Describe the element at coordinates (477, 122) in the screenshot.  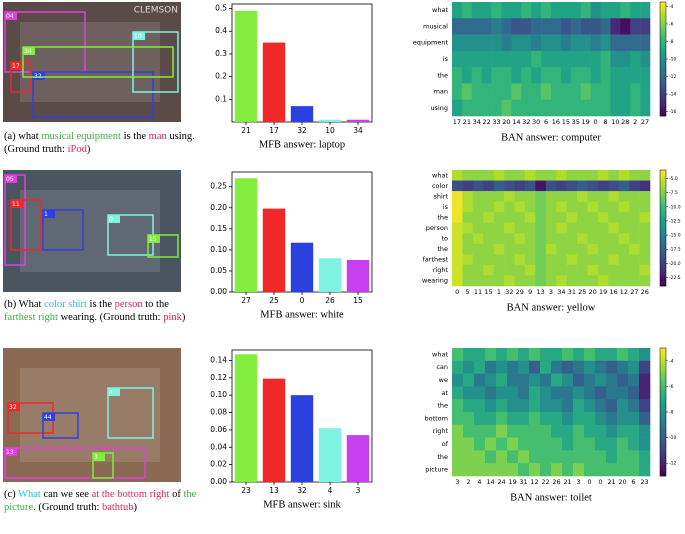
I see `column-label: 34` at that location.